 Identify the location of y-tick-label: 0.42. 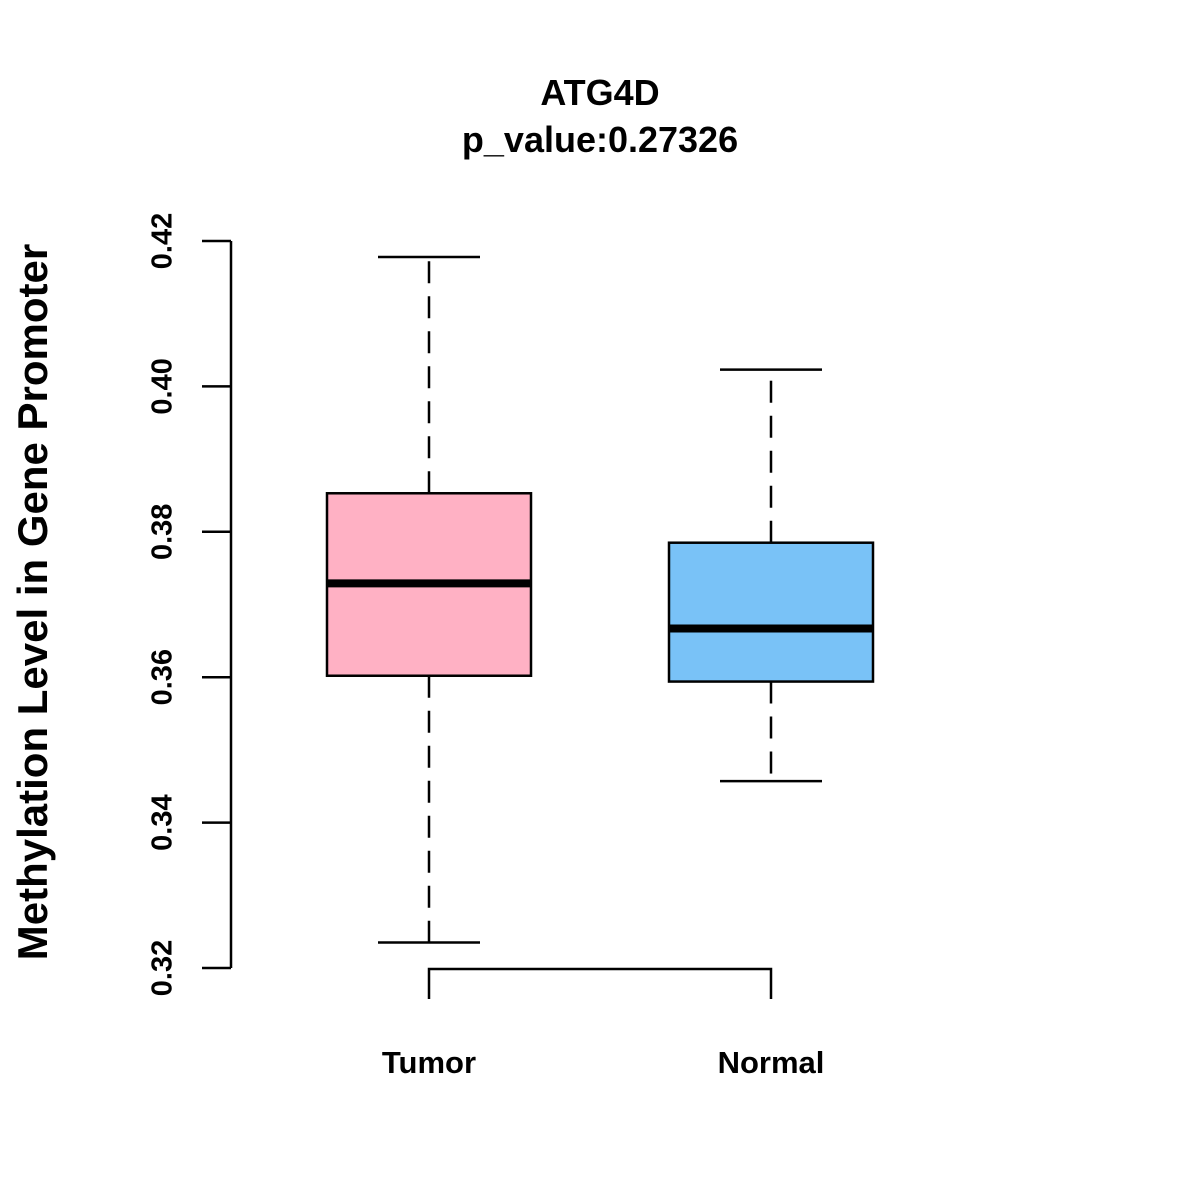
(162, 241).